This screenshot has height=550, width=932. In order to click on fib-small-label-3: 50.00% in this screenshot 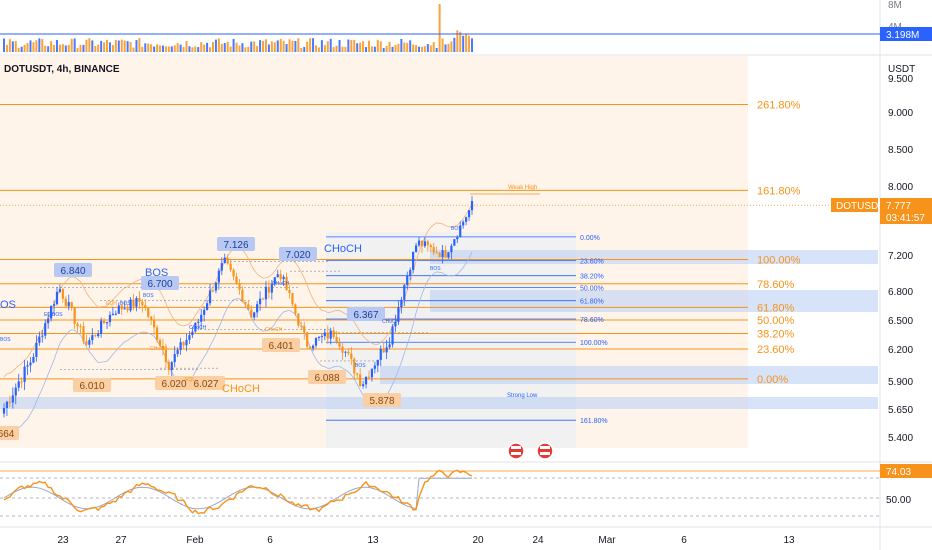, I will do `click(592, 288)`.